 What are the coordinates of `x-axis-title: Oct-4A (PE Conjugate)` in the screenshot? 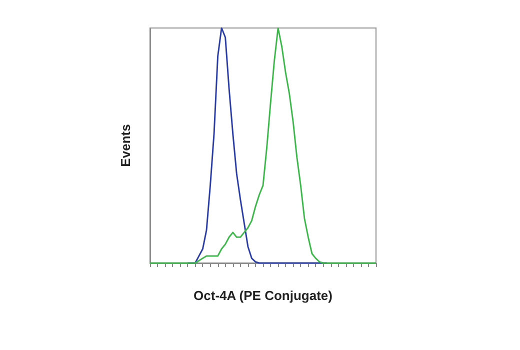 It's located at (263, 295).